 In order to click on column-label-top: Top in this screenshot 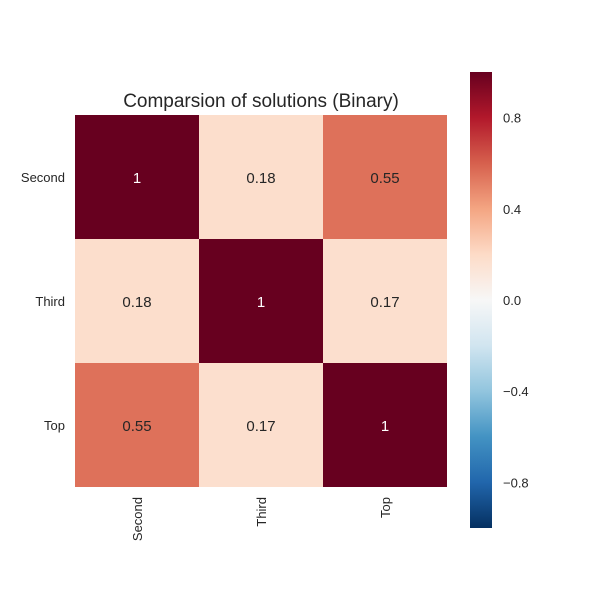, I will do `click(385, 507)`.